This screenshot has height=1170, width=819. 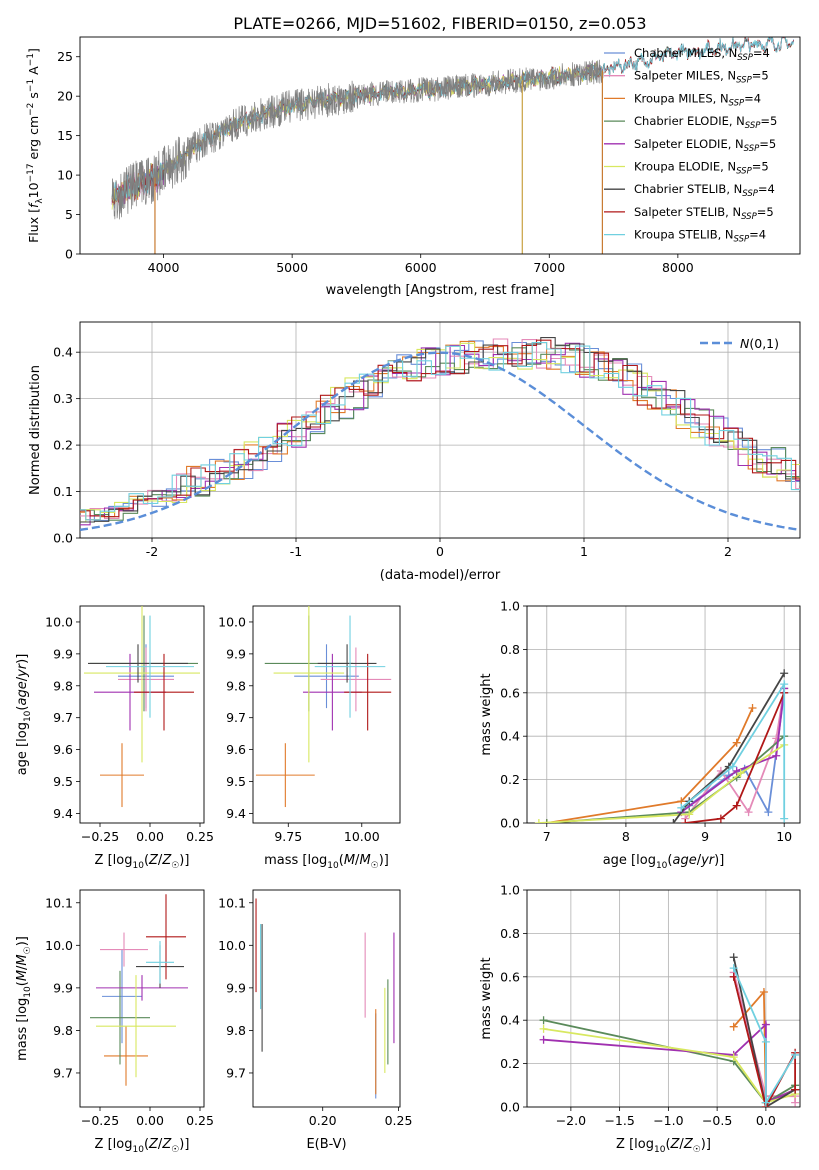 What do you see at coordinates (31, 172) in the screenshot?
I see `axis-label-part: −17` at bounding box center [31, 172].